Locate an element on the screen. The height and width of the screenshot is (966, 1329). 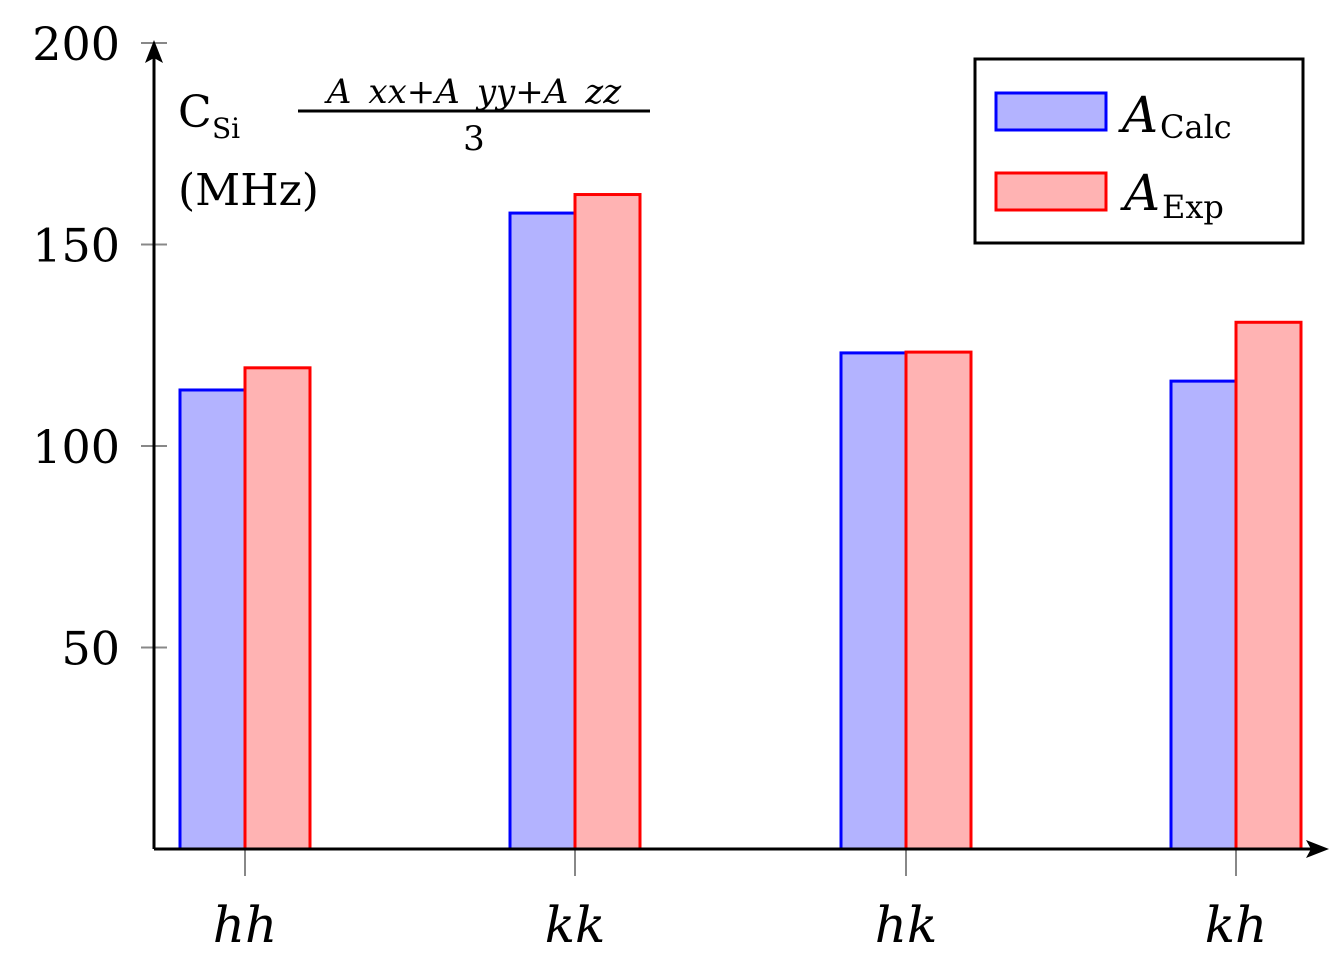
ylabel-denominator: 3 is located at coordinates (474, 139).